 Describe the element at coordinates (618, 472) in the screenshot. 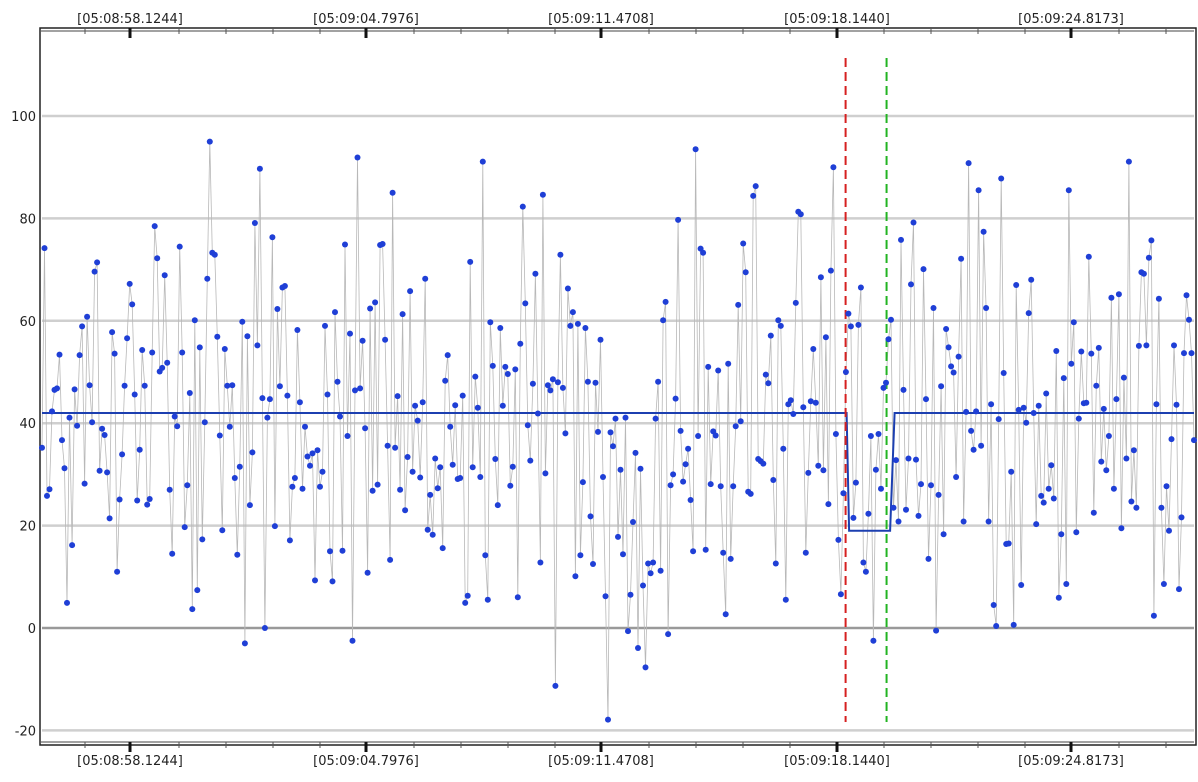

I see `step-line-path` at that location.